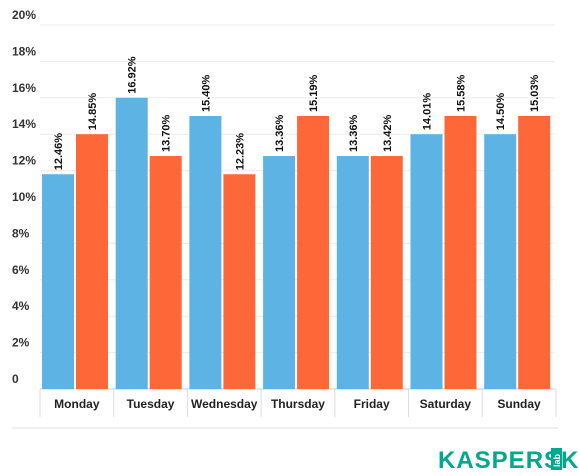 The image size is (579, 476). What do you see at coordinates (206, 93) in the screenshot?
I see `data-label: 15.40%` at bounding box center [206, 93].